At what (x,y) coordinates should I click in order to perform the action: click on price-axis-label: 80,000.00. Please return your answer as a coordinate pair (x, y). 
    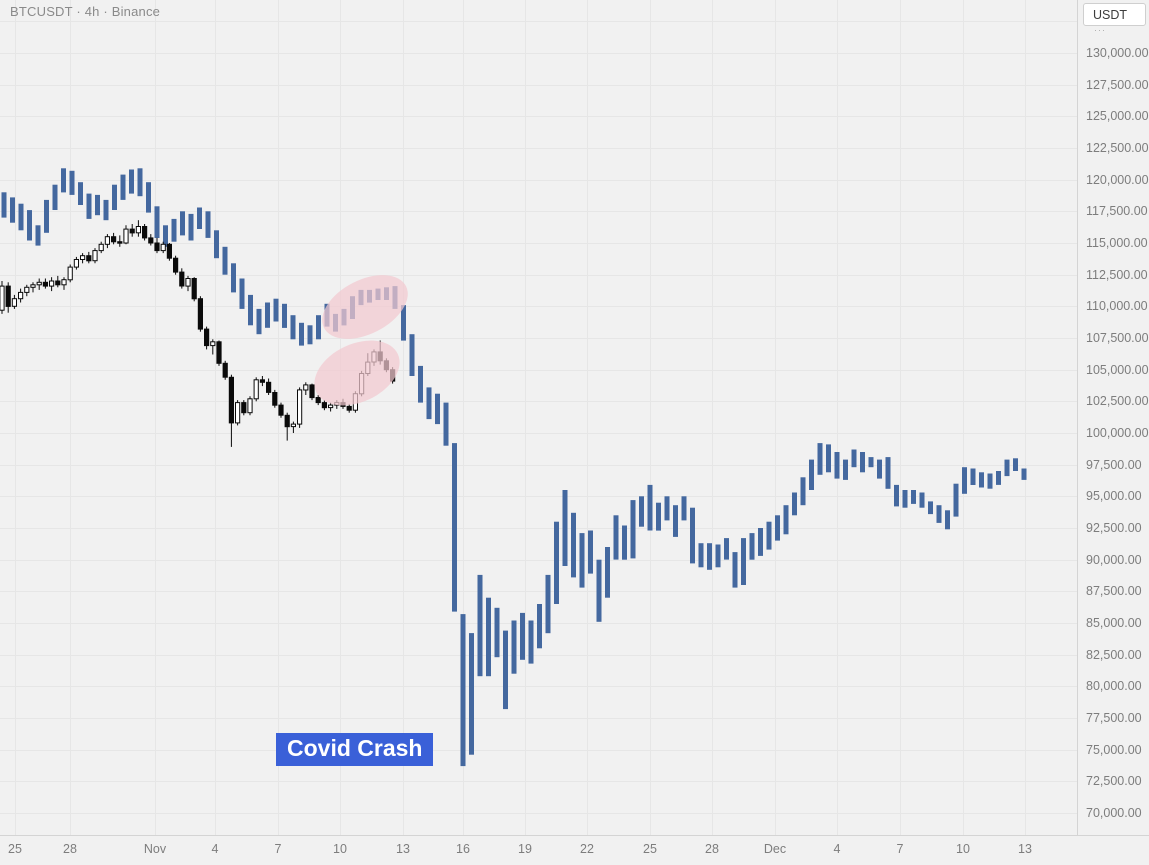
    Looking at the image, I should click on (1114, 686).